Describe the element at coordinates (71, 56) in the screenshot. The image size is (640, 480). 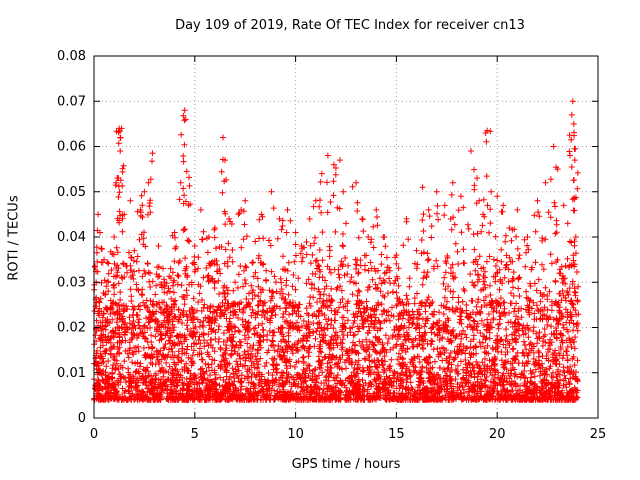
I see `y-tick-label: 0.08` at that location.